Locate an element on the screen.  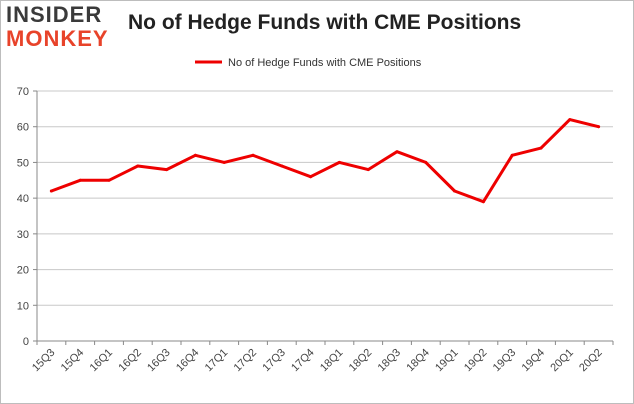
y-tick-label: 10 is located at coordinates (23, 306).